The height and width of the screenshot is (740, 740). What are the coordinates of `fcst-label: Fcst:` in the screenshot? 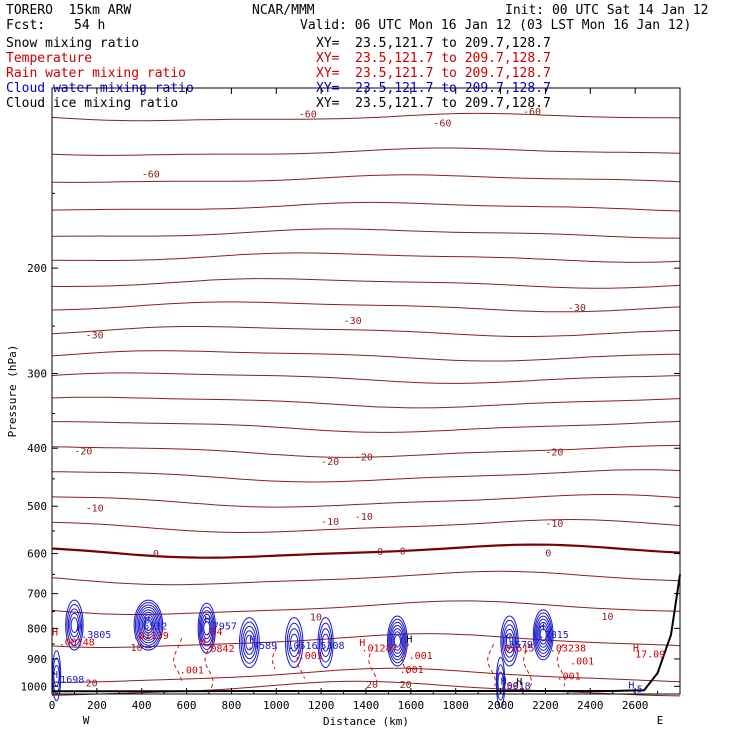 It's located at (26, 25).